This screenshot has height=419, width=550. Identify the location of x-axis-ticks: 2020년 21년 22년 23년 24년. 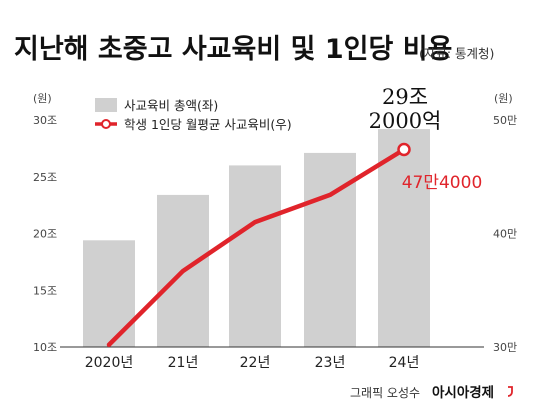
(252, 363).